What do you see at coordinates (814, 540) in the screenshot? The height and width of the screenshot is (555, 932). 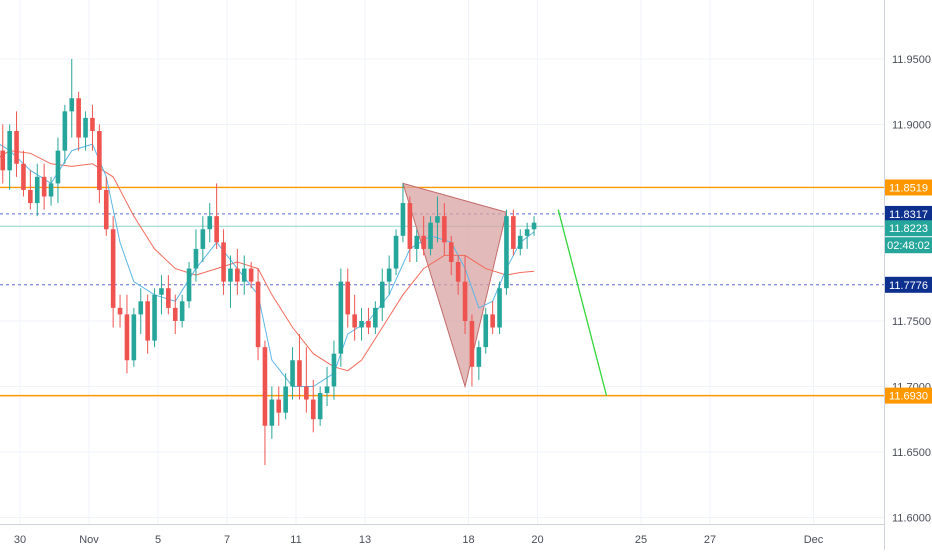 I see `x-tick-label: Dec` at bounding box center [814, 540].